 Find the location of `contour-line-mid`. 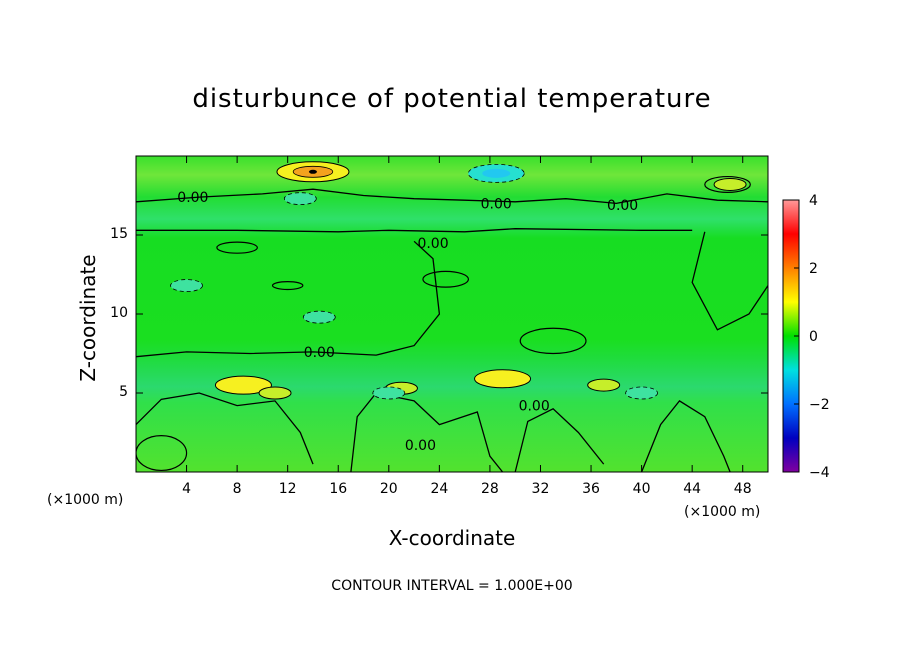

contour-line-mid is located at coordinates (288, 299).